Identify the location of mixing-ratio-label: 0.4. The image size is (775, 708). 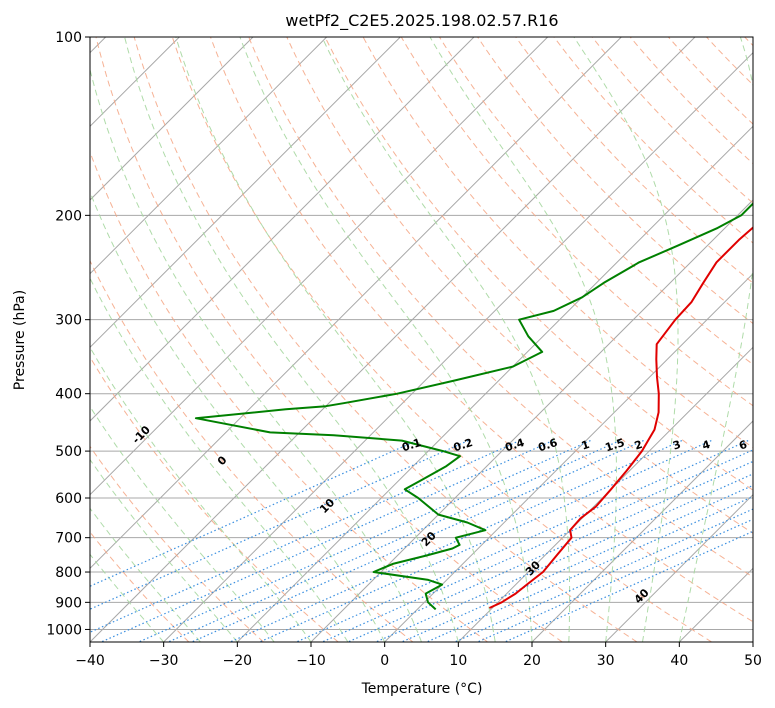
(514, 445).